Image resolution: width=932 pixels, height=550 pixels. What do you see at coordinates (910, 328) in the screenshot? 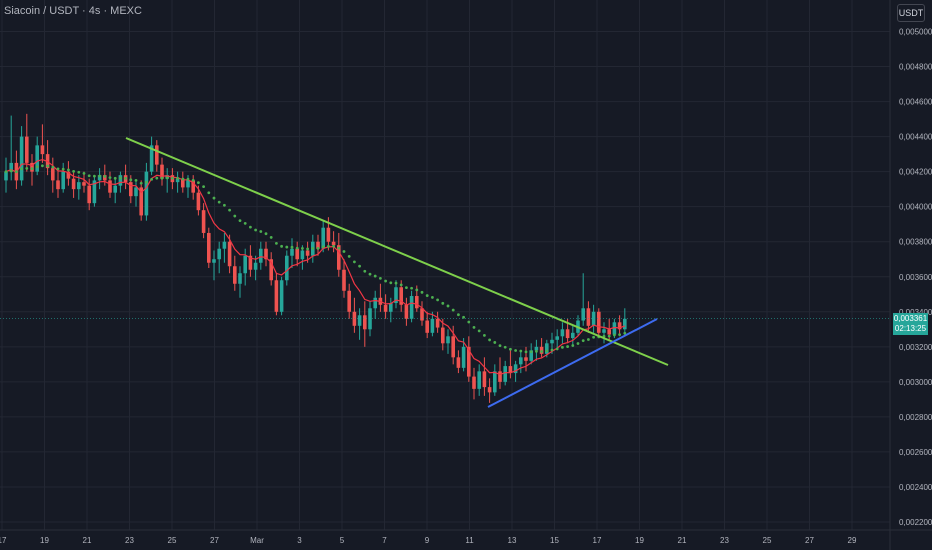
I see `bar-countdown: 02:13:25` at bounding box center [910, 328].